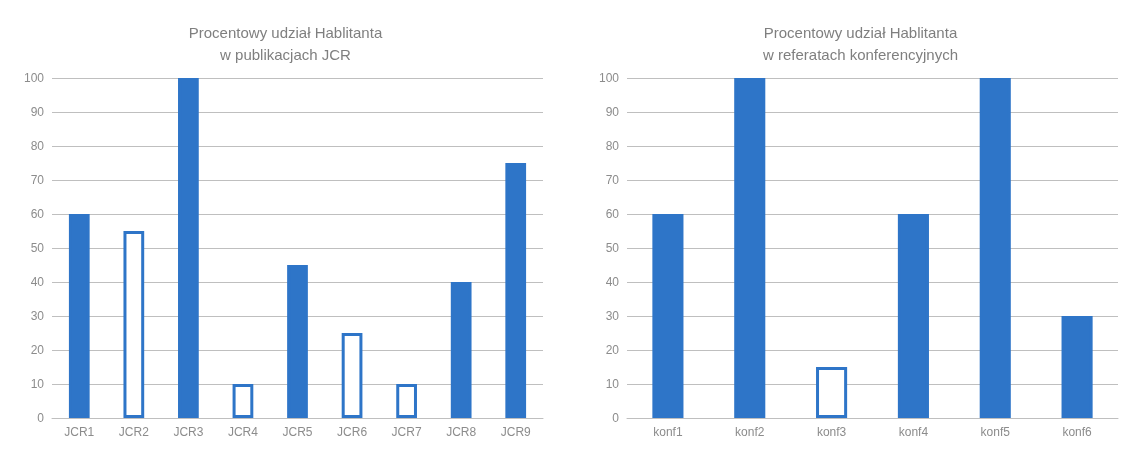 The width and height of the screenshot is (1146, 452). Describe the element at coordinates (188, 432) in the screenshot. I see `x-tick-label: JCR3` at that location.